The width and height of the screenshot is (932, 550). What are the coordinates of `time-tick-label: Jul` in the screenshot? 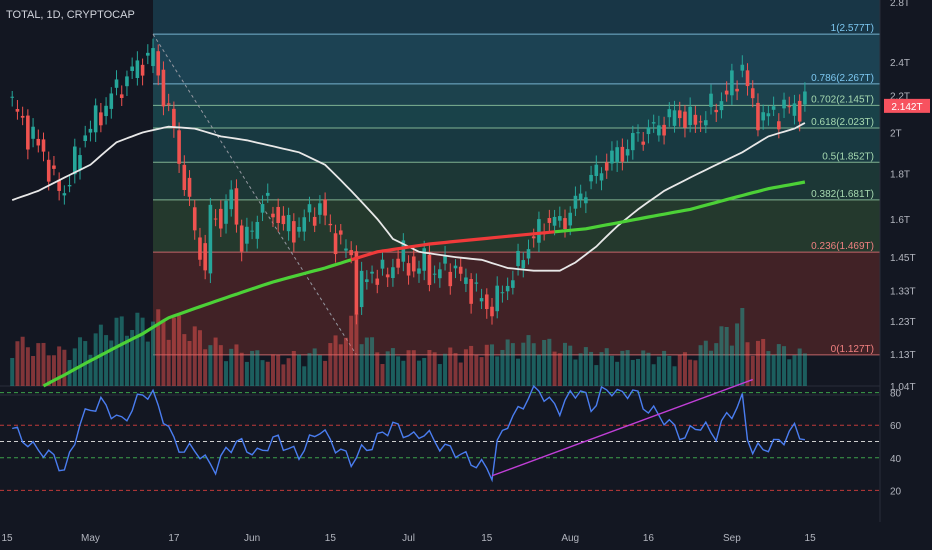 It's located at (408, 538).